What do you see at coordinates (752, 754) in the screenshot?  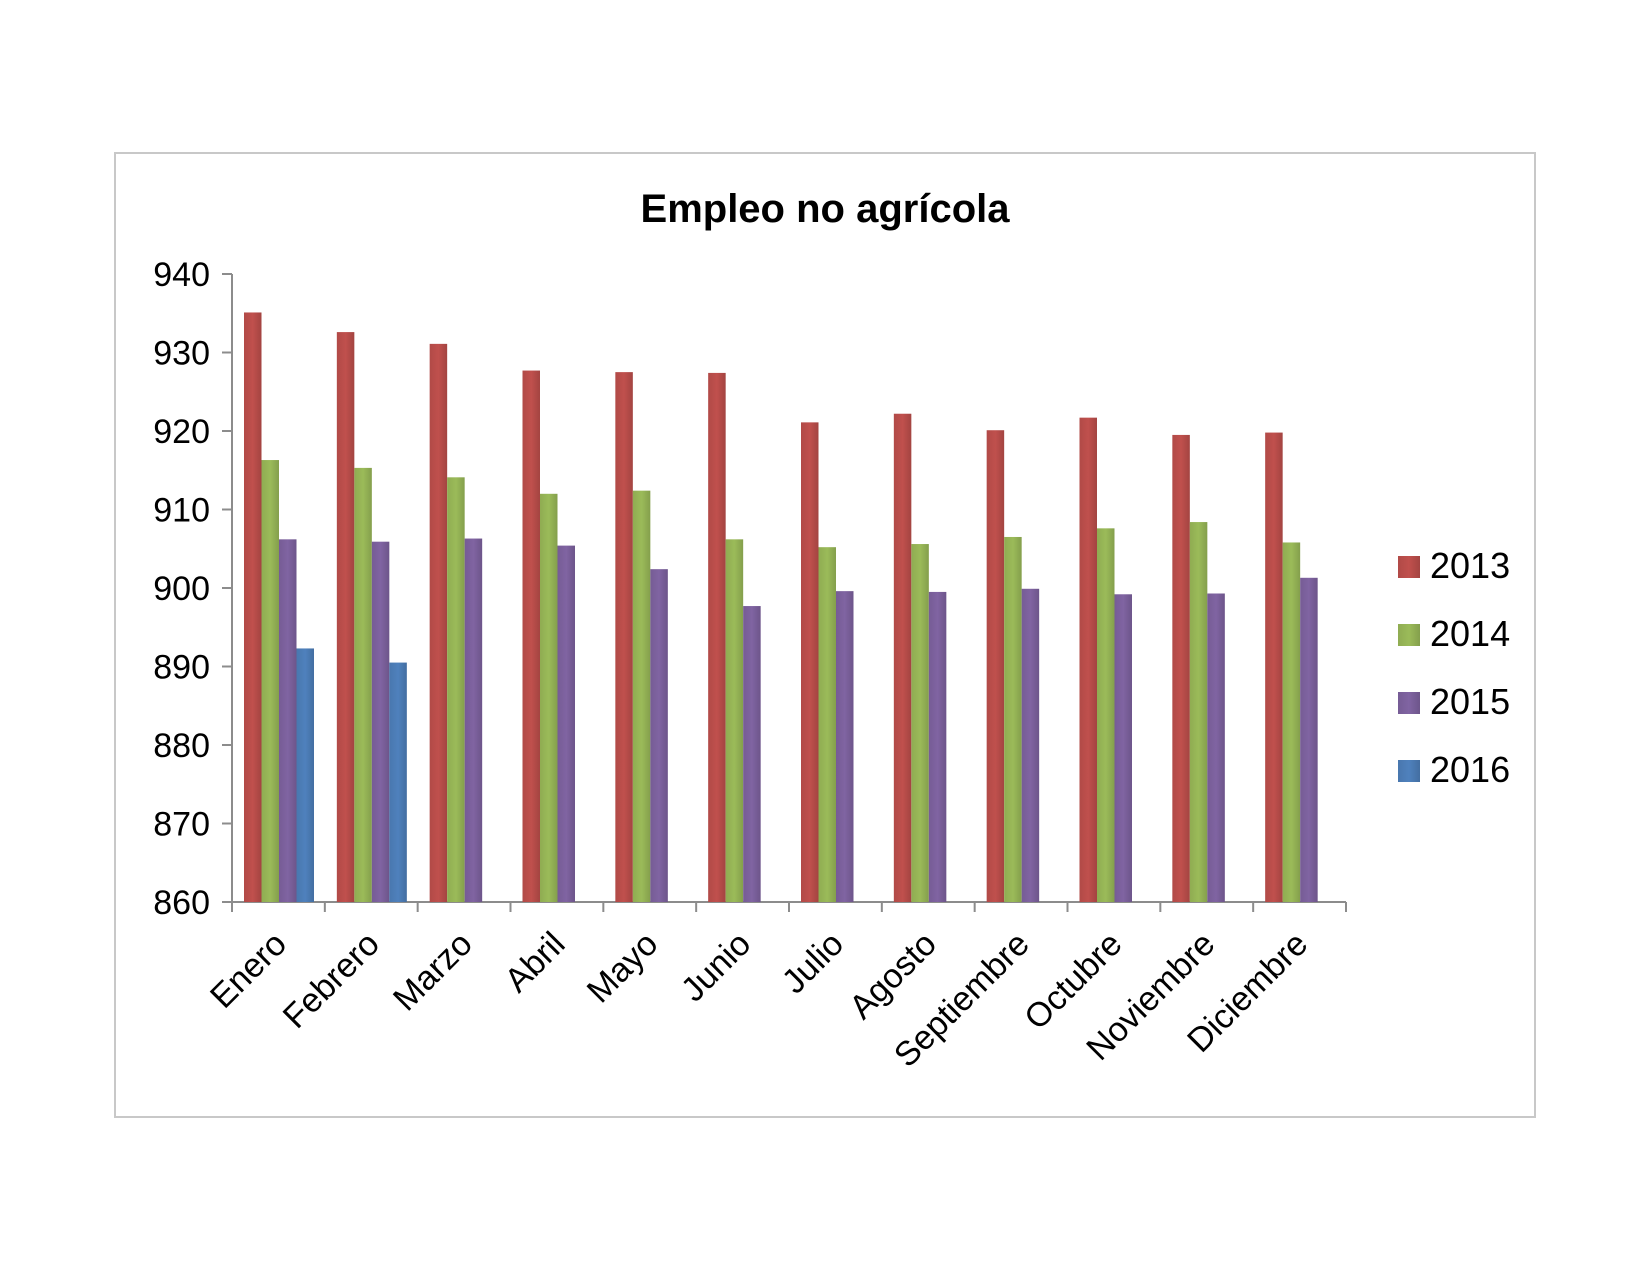 I see `bar-2015-junio` at bounding box center [752, 754].